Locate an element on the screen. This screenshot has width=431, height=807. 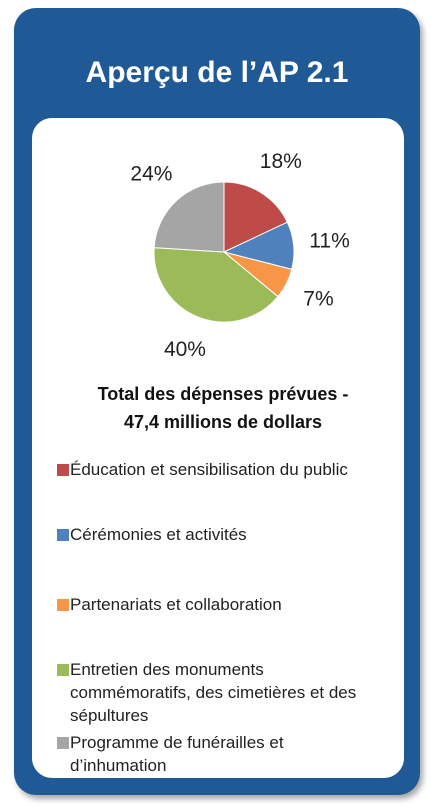
slice-label: 24% is located at coordinates (151, 173).